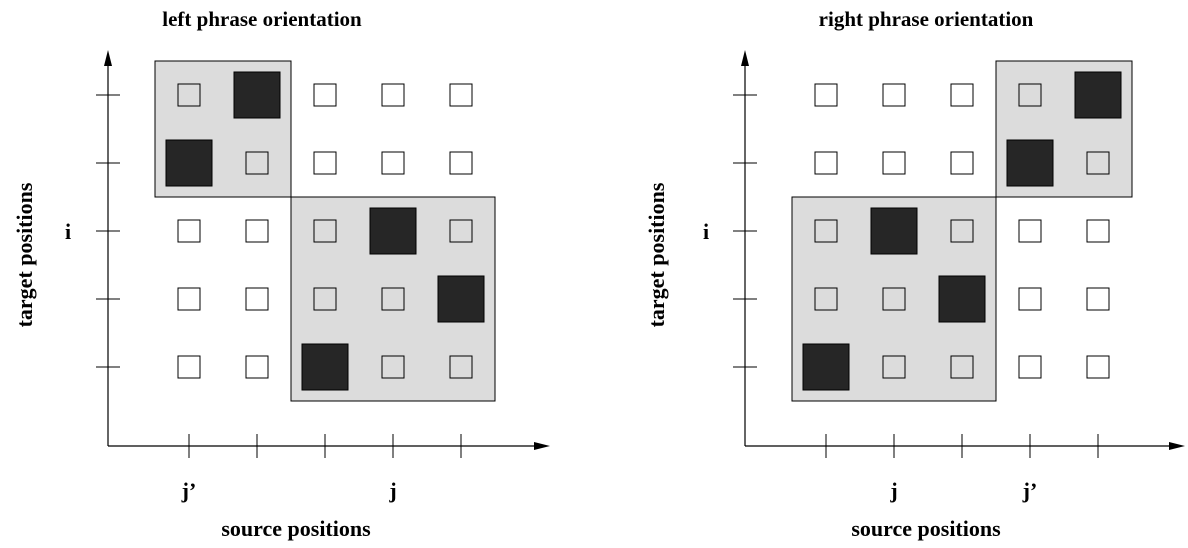 Image resolution: width=1188 pixels, height=548 pixels. Describe the element at coordinates (926, 19) in the screenshot. I see `panel-title: right phrase orientation` at that location.